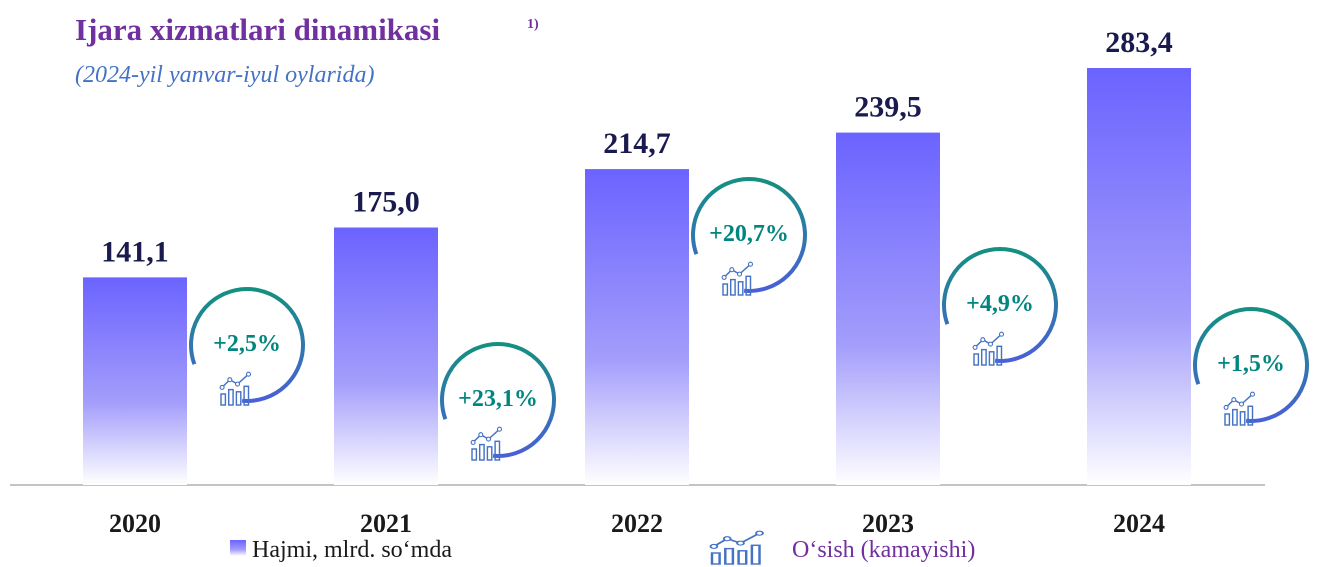 This screenshot has width=1318, height=567. What do you see at coordinates (257, 29) in the screenshot?
I see `chart-title: Ijara xizmatlari dinamikasi` at bounding box center [257, 29].